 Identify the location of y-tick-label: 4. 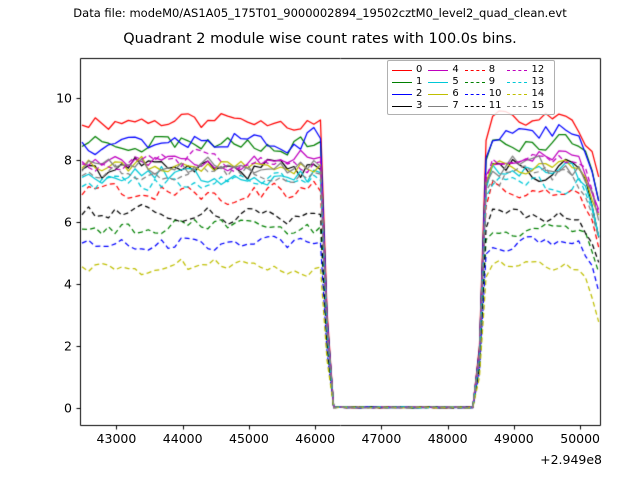
(68, 284).